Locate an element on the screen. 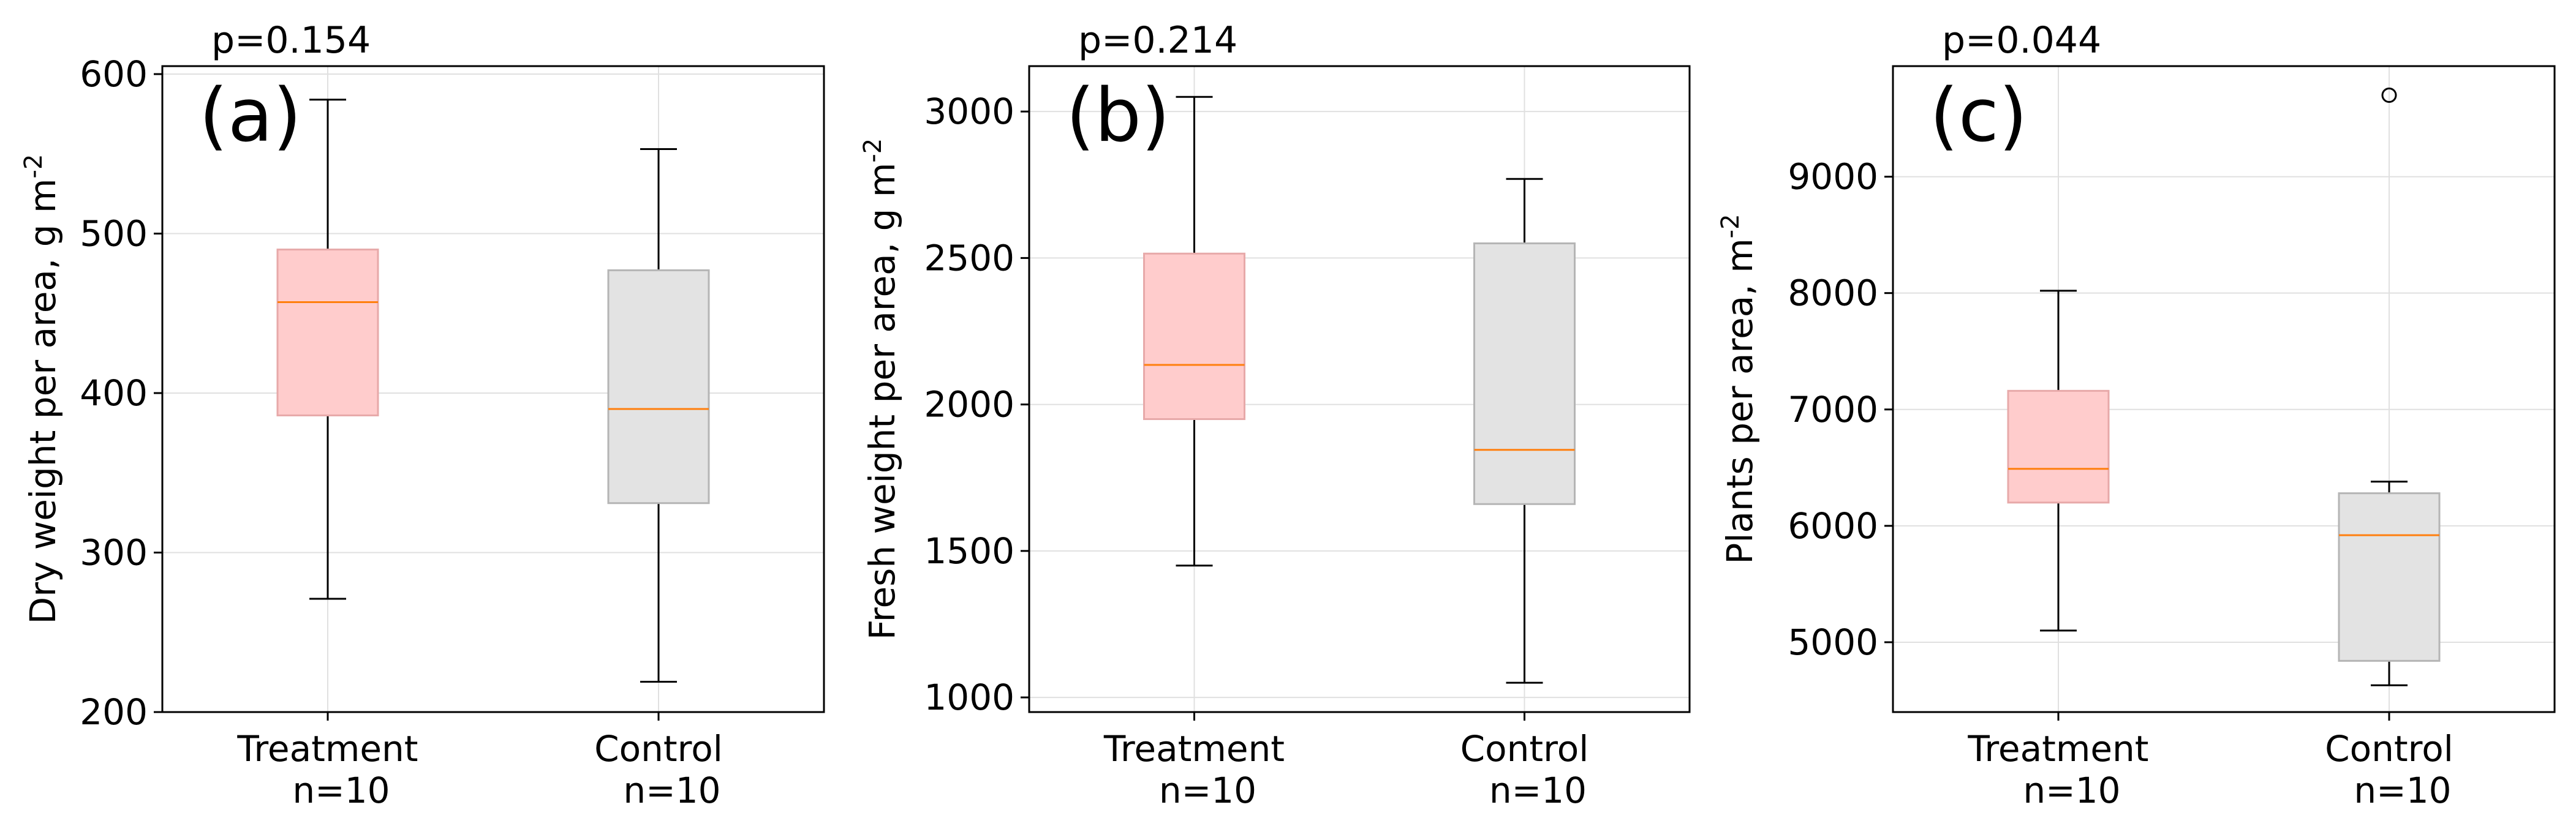 This screenshot has height=829, width=2576. p-value-annotation: p=0.044 is located at coordinates (2021, 40).